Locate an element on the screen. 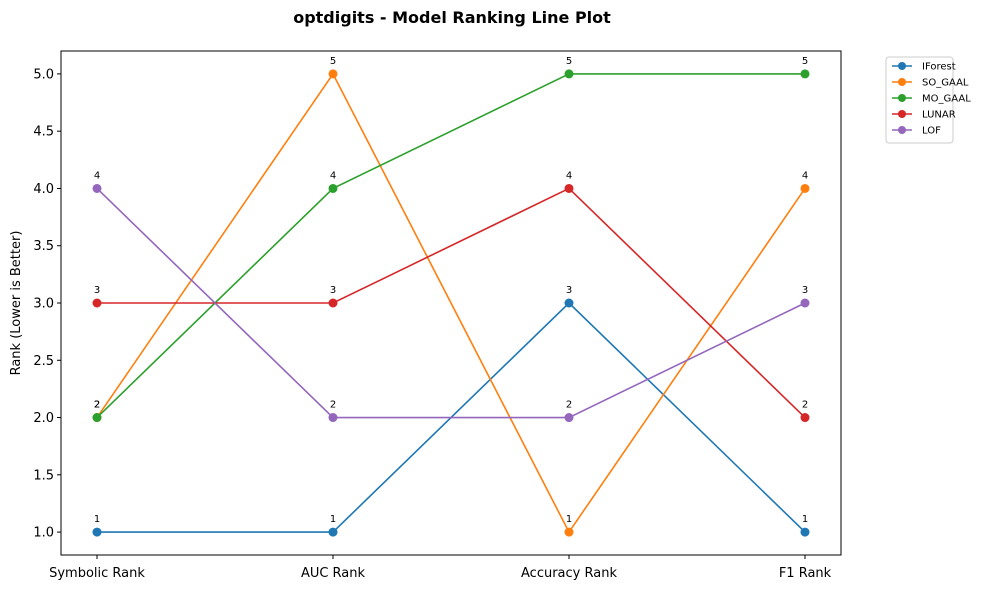 This screenshot has height=589, width=990. y-axis-label: Rank (Lower is Better) is located at coordinates (16, 303).